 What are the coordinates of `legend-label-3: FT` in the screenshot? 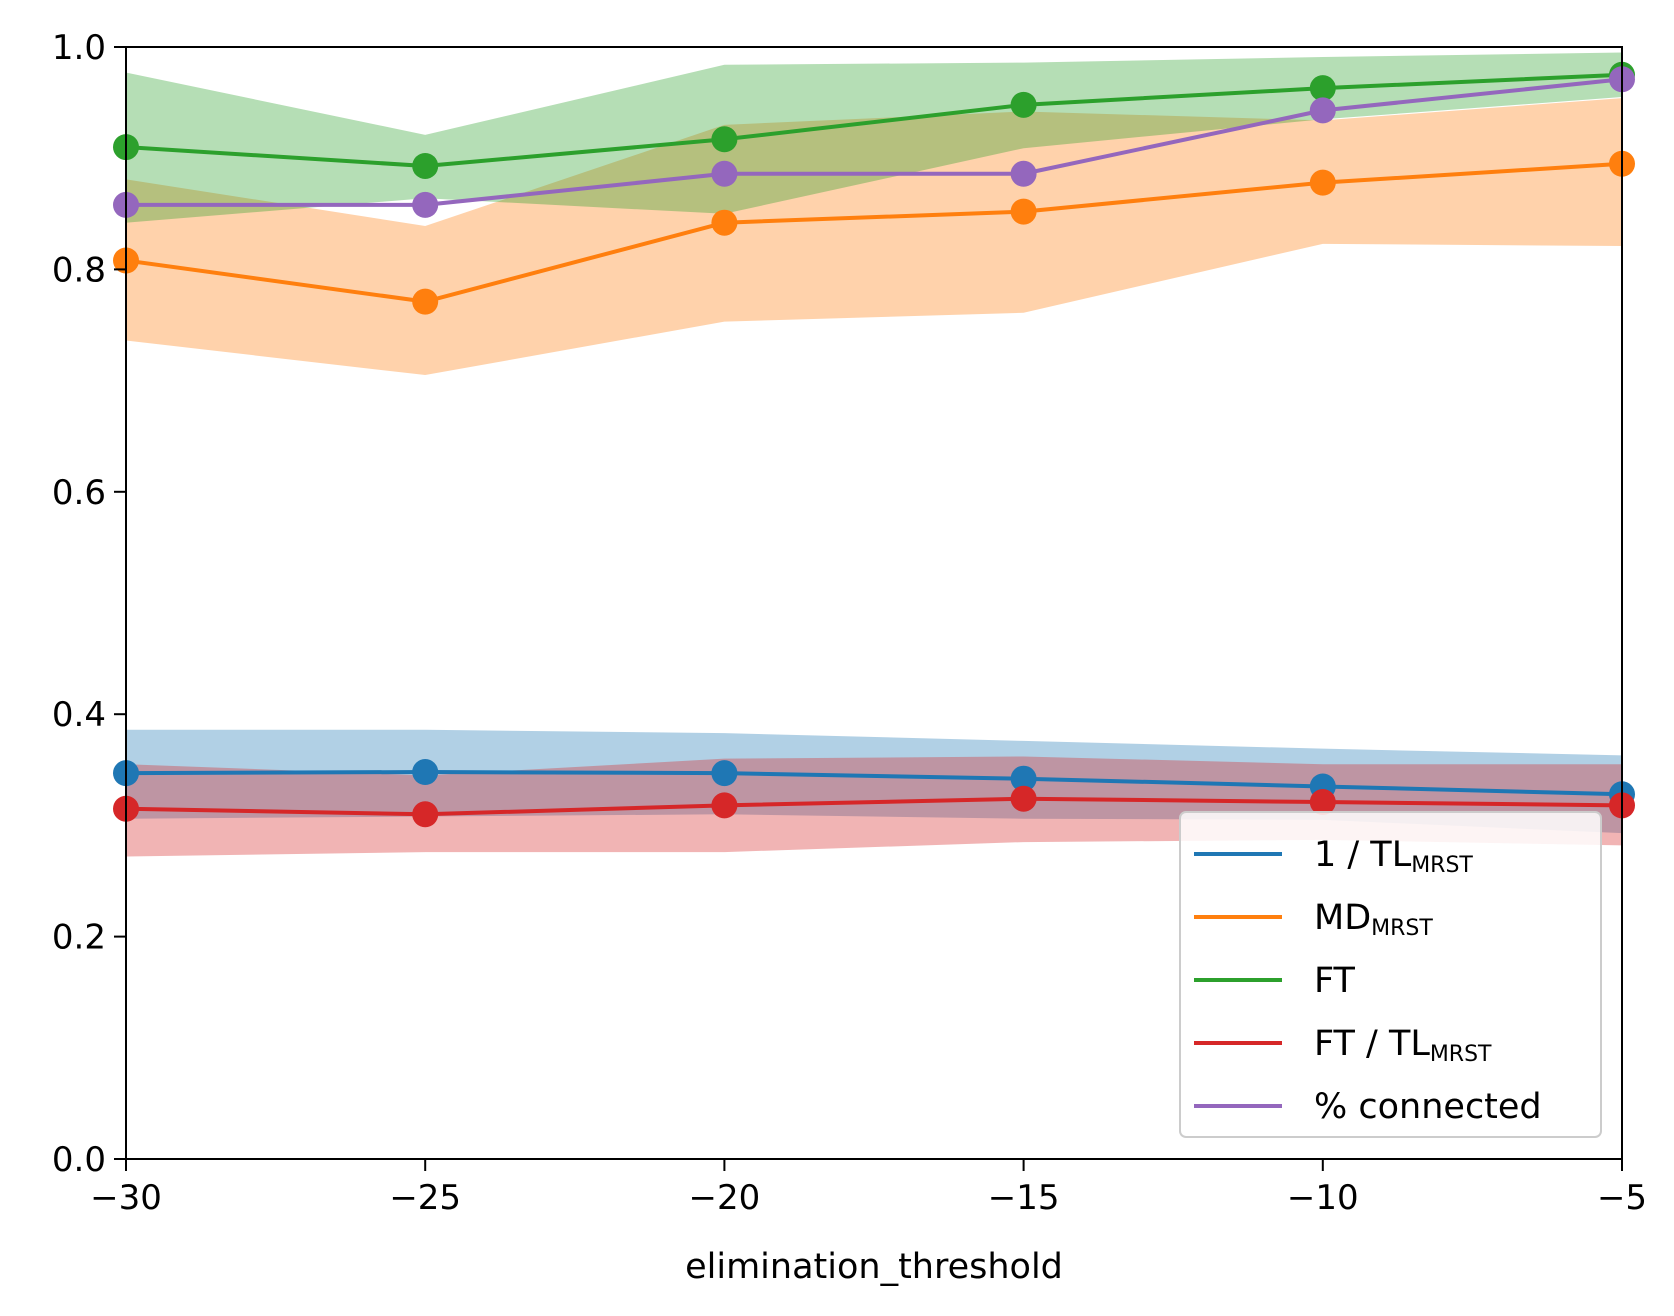 It's located at (1335, 981).